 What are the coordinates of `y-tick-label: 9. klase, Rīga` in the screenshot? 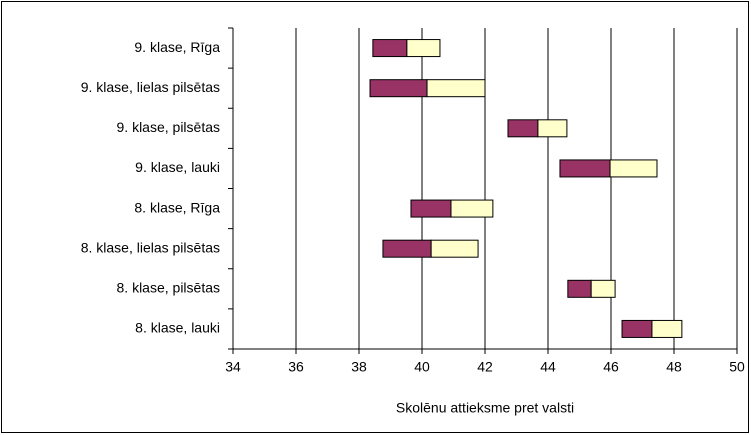 It's located at (177, 47).